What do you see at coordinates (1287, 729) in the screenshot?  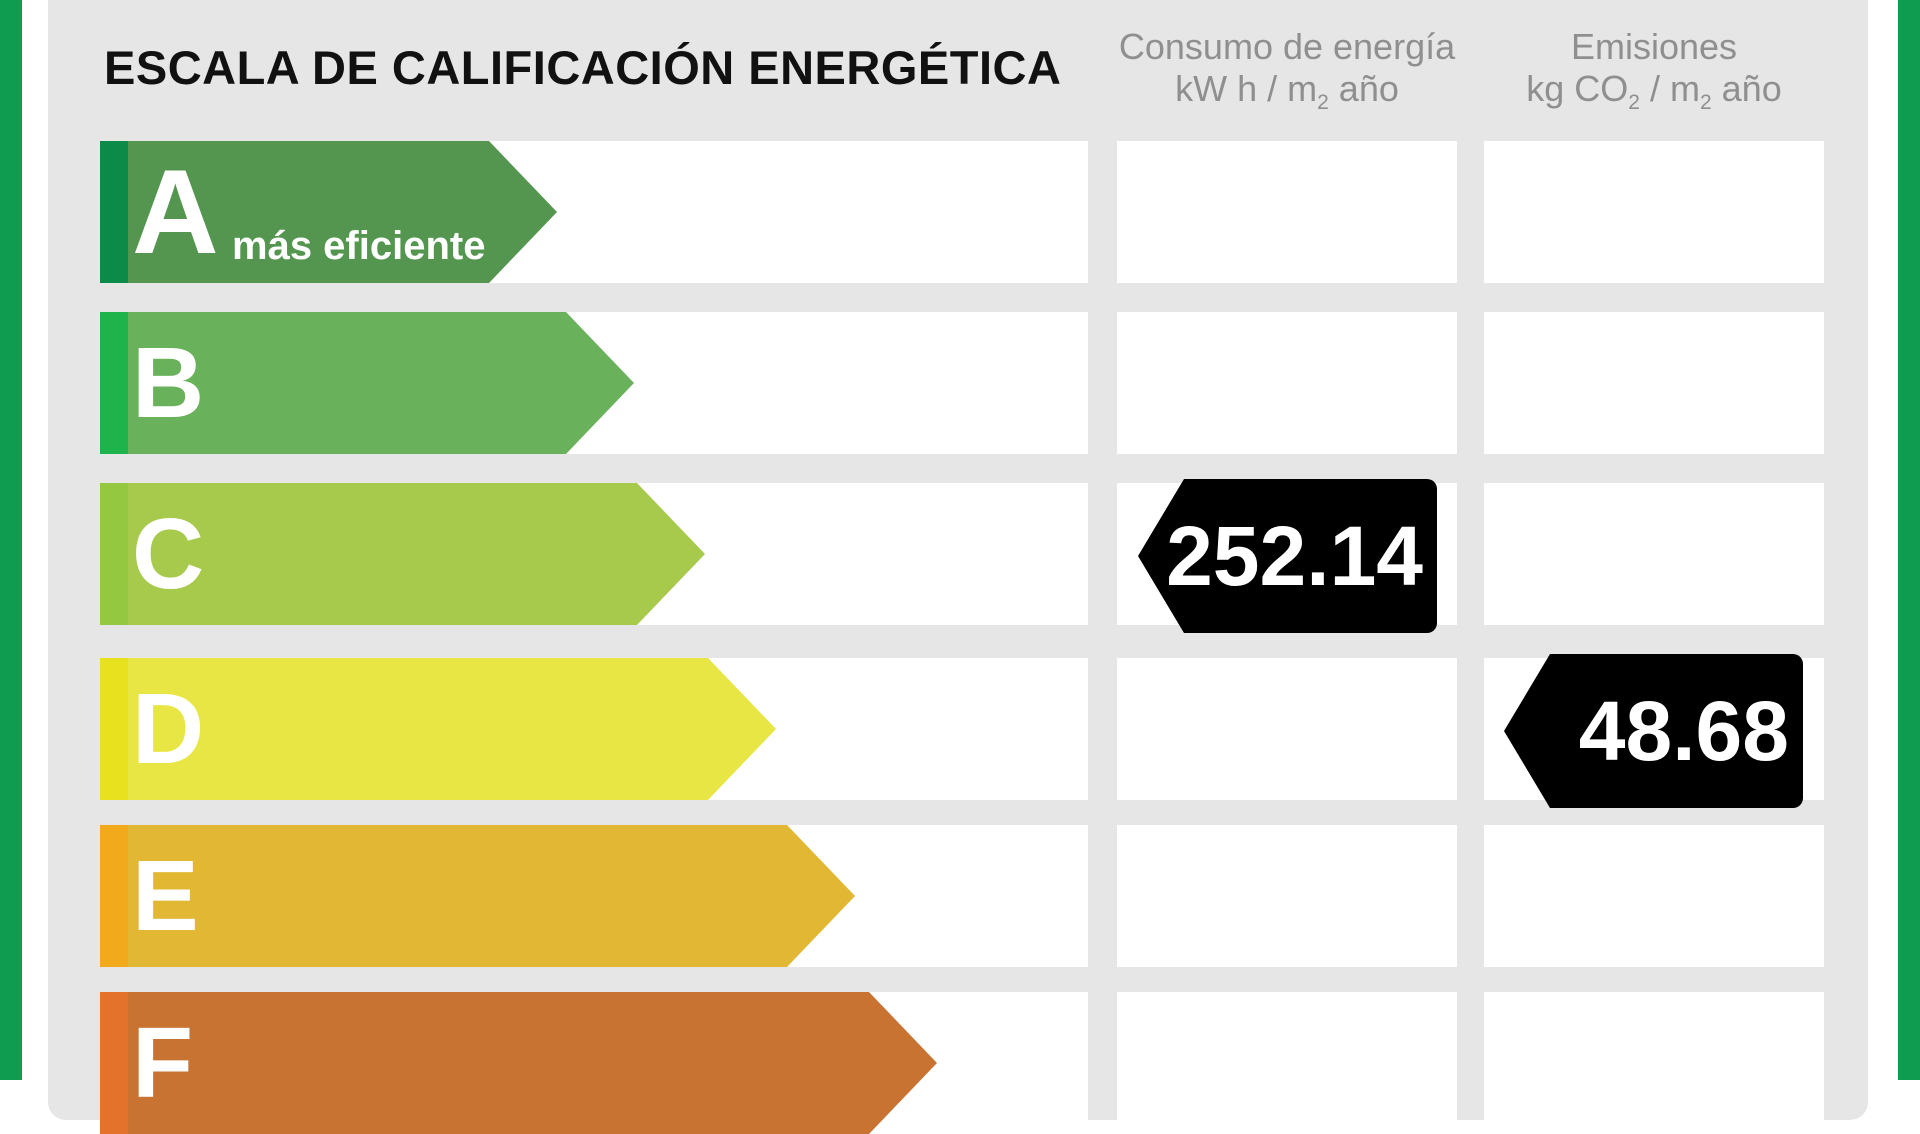 I see `energy-cell-d` at bounding box center [1287, 729].